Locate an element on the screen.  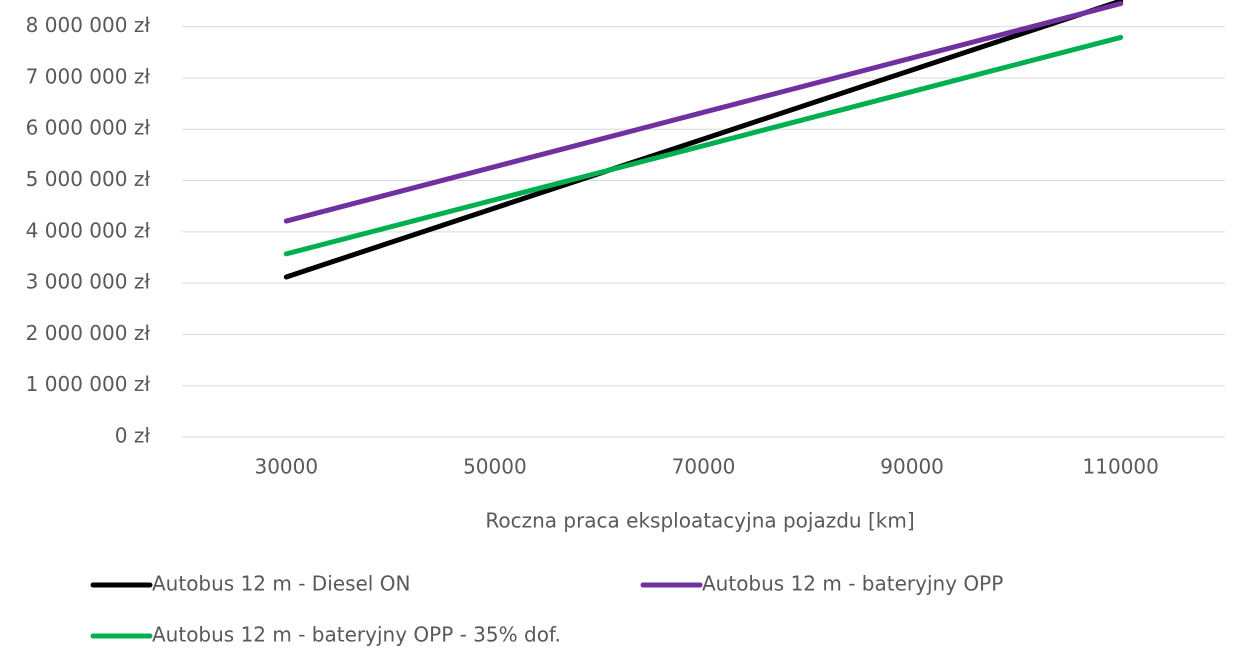
y-tick-label: 5 000 000 zł is located at coordinates (88, 179).